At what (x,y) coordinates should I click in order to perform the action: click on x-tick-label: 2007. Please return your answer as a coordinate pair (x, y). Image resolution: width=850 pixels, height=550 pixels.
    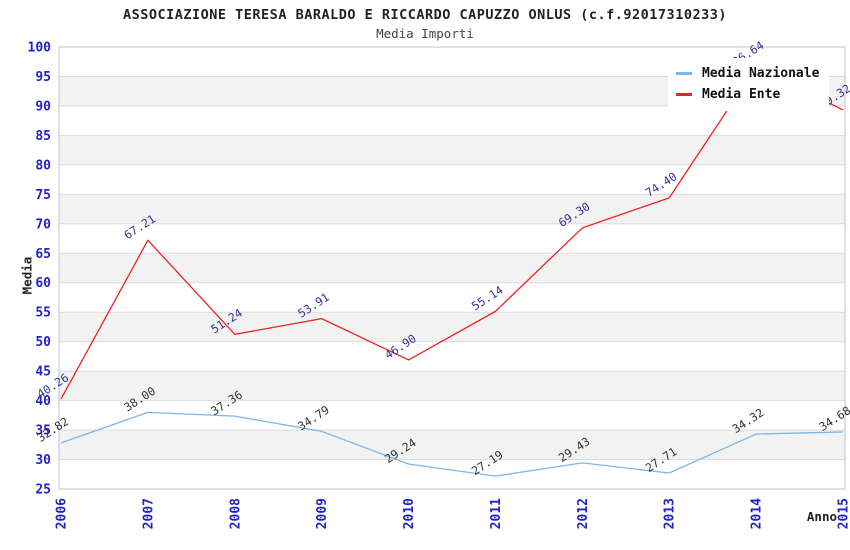
    Looking at the image, I should click on (148, 513).